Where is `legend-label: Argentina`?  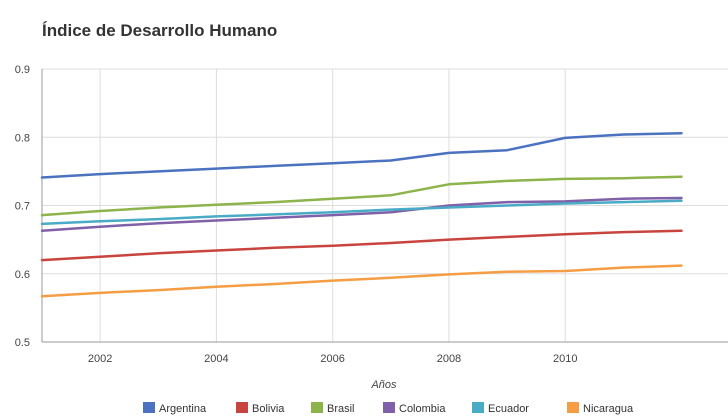
legend-label: Argentina is located at coordinates (183, 409).